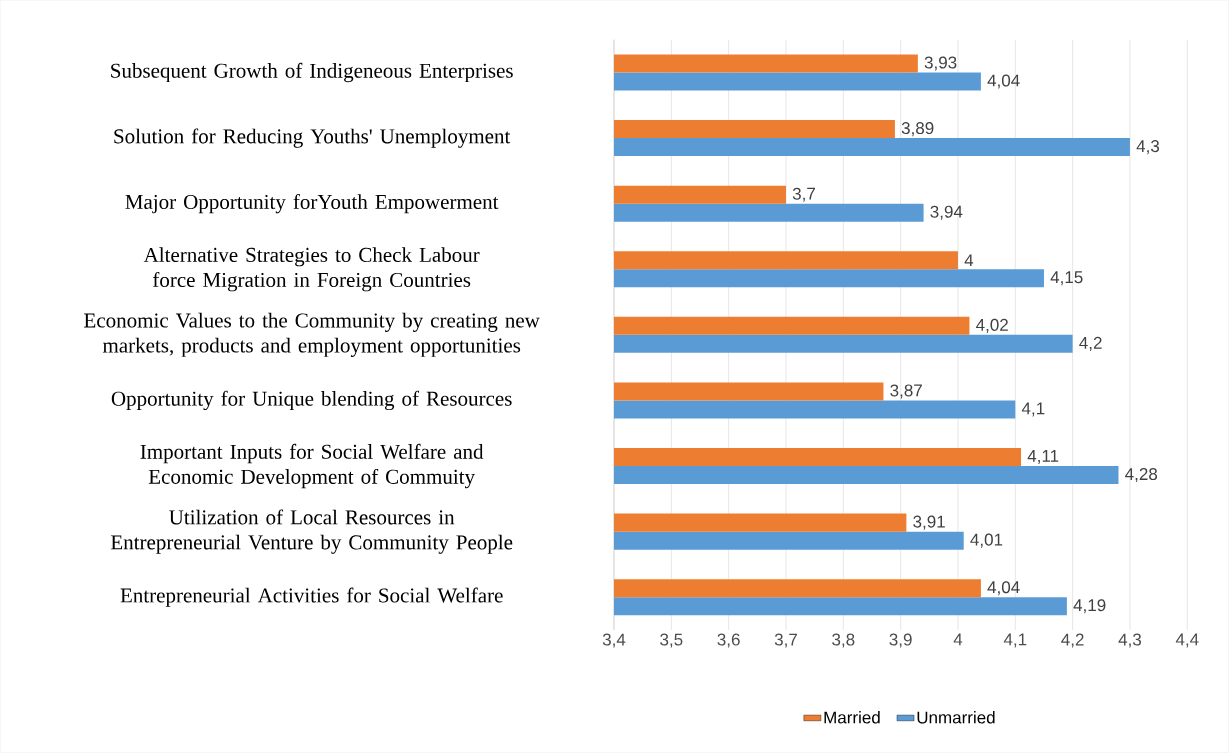  Describe the element at coordinates (1089, 606) in the screenshot. I see `data-label: 4,19` at that location.